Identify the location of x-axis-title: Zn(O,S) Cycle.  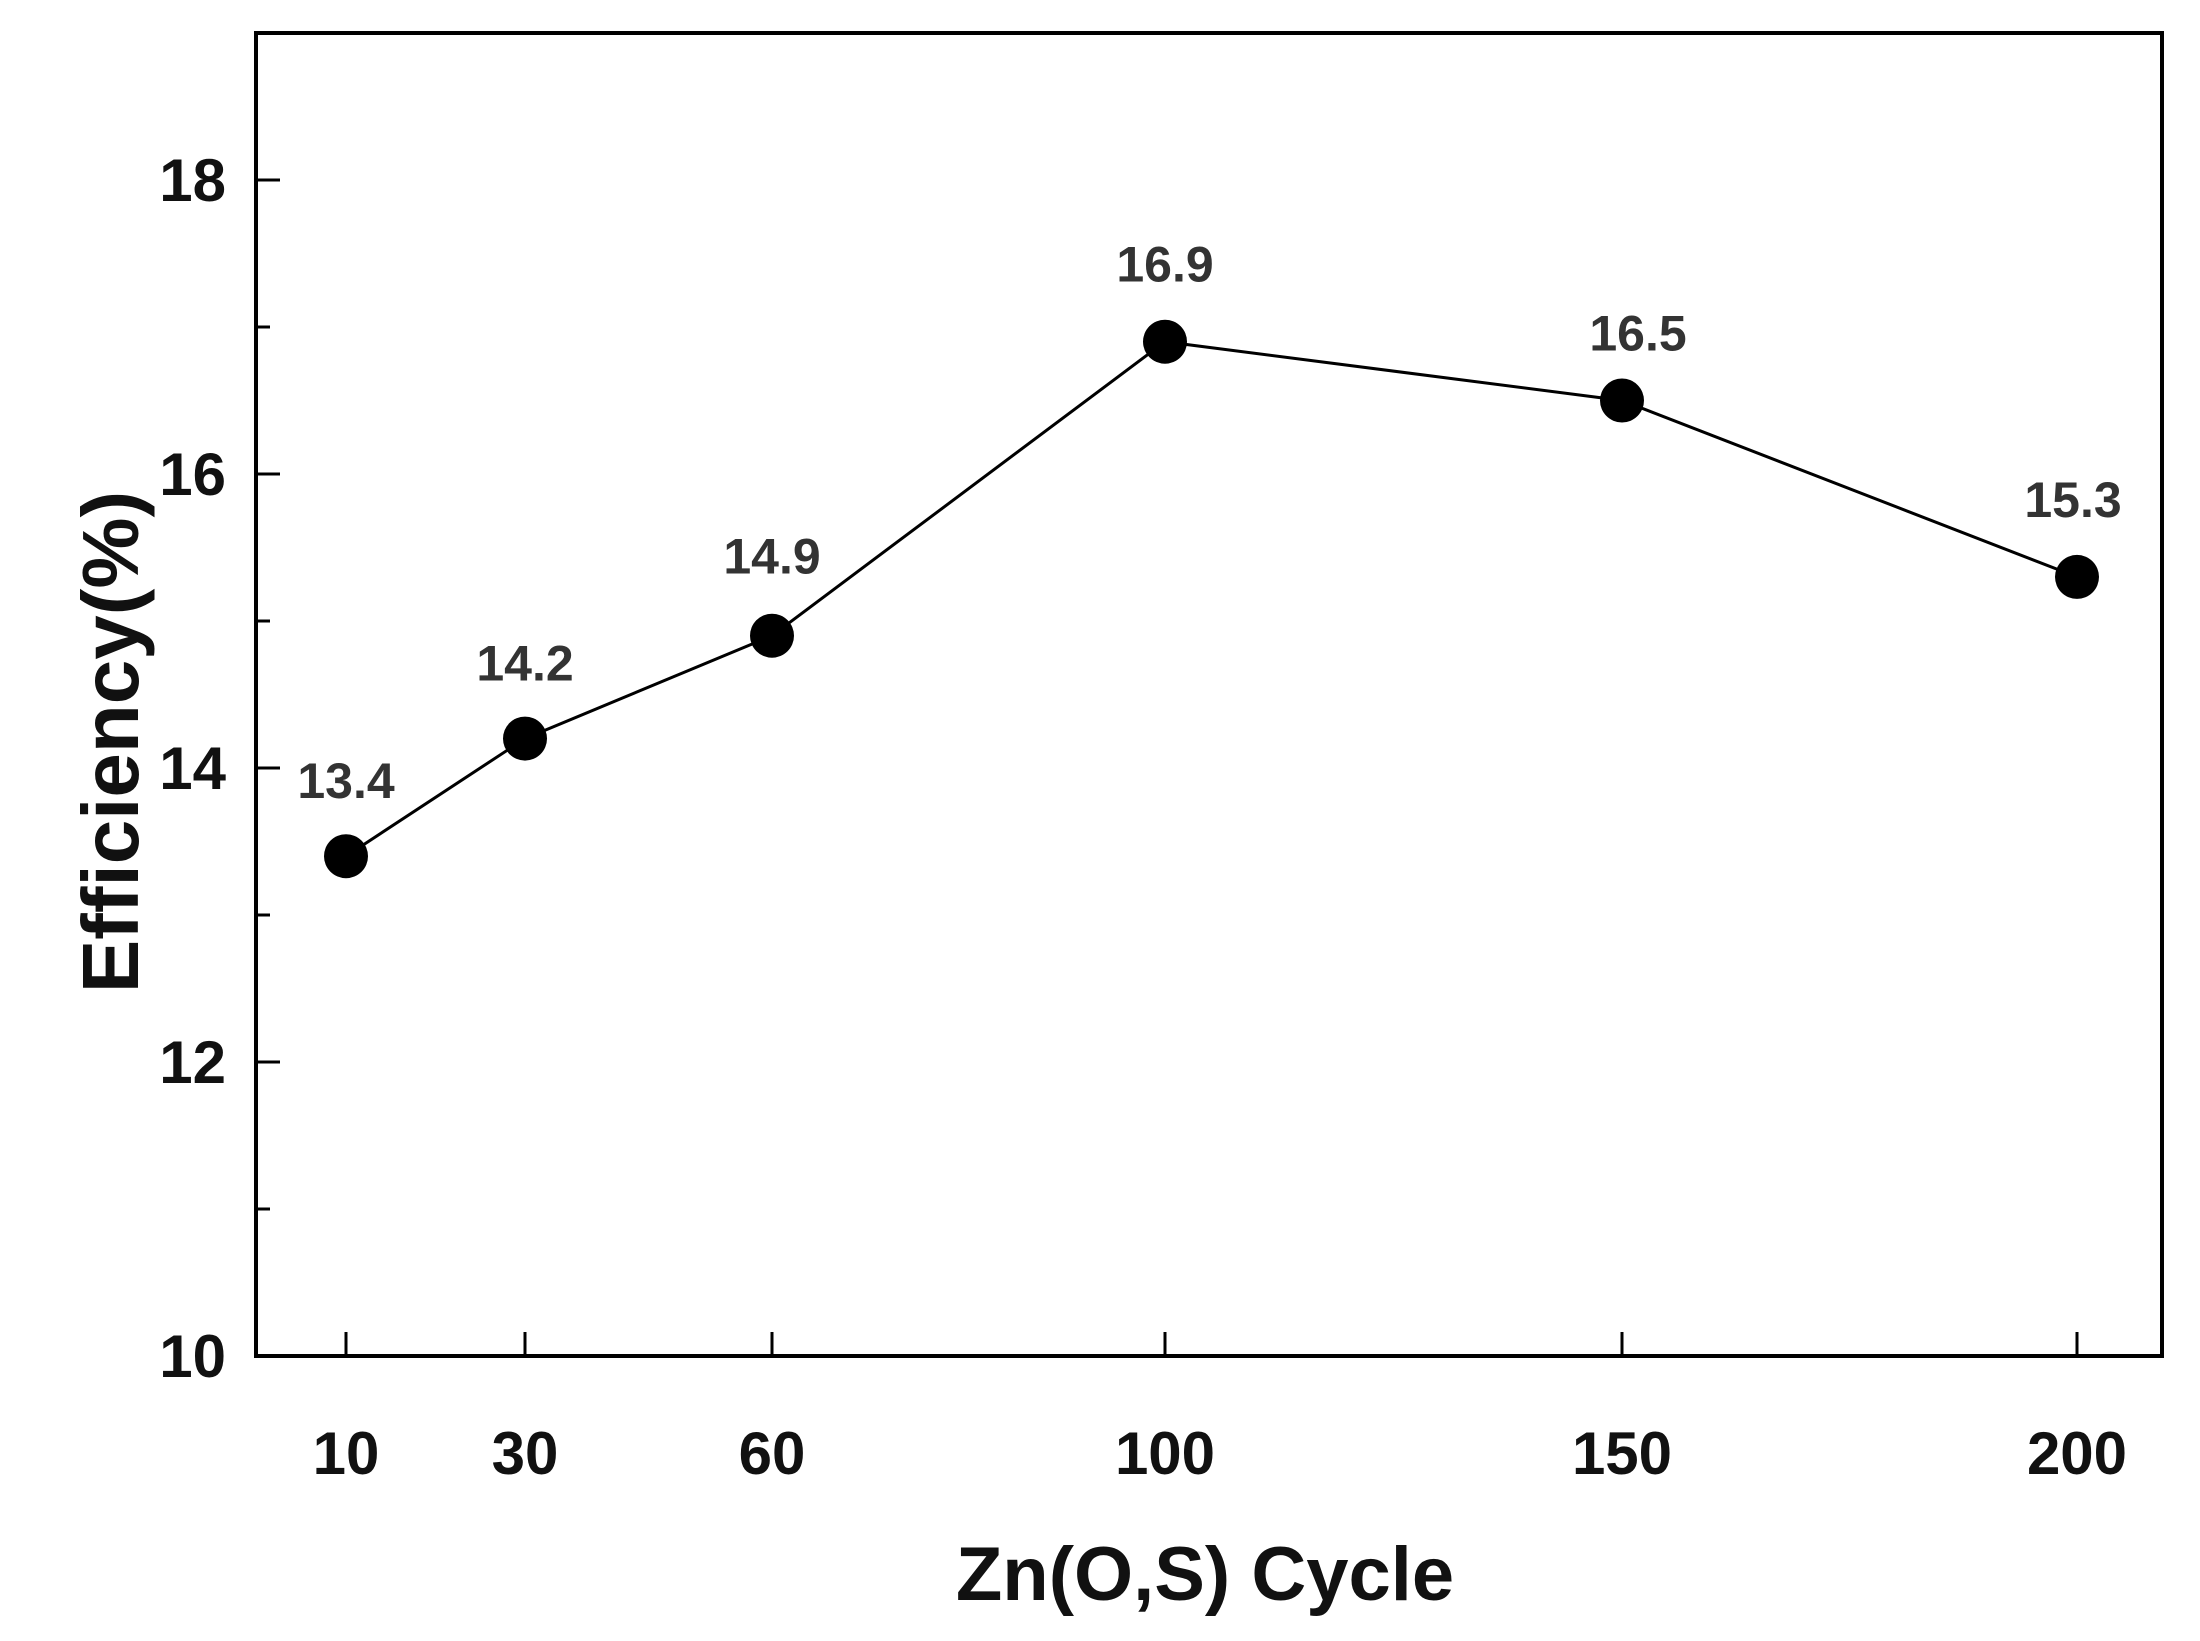
(1205, 1574).